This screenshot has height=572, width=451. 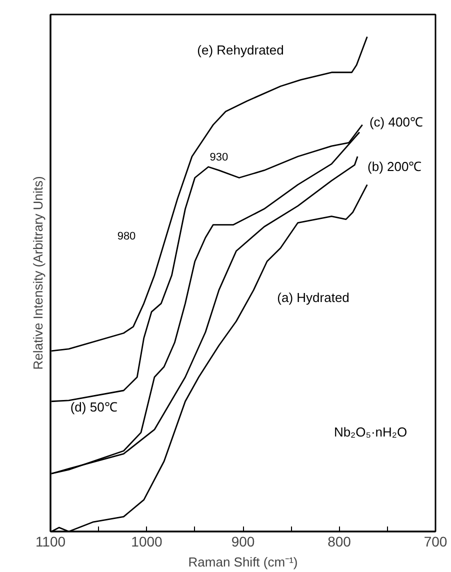 I want to click on annotation: Nb₂O₅·nH₂O, so click(x=371, y=432).